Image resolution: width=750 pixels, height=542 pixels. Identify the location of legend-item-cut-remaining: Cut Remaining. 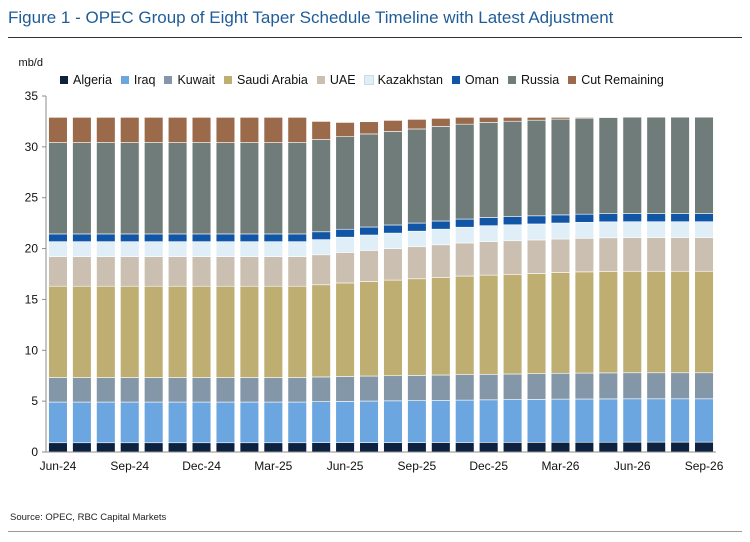
(616, 80).